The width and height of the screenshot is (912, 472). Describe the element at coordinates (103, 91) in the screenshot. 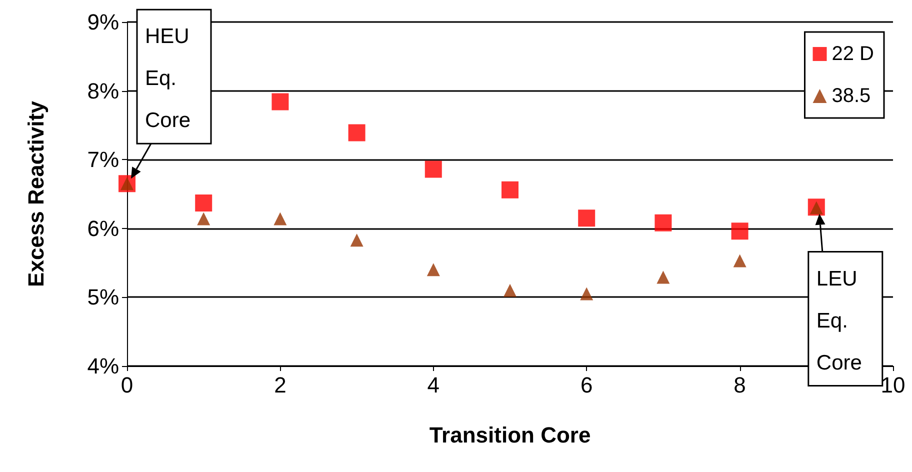

I see `y-tick-label: 8%` at that location.